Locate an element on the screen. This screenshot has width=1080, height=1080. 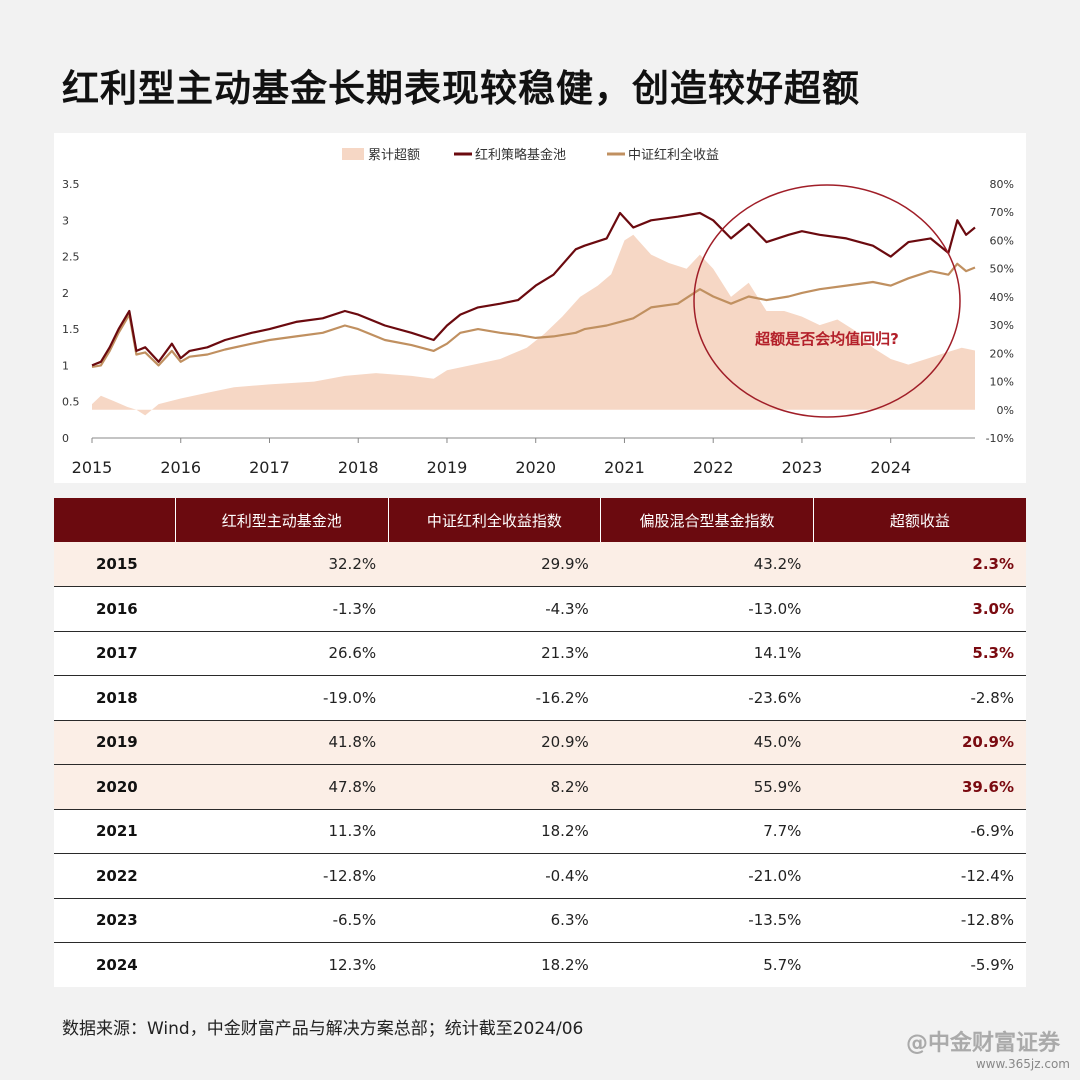
table-cell: 8.2% is located at coordinates (569, 786).